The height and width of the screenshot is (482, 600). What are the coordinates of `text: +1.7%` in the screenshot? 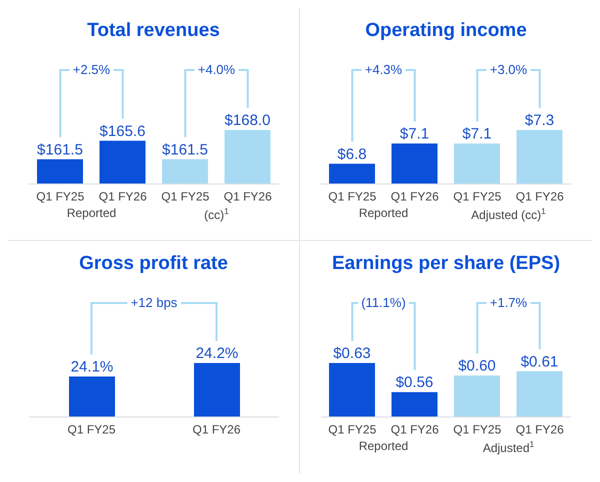 It's located at (509, 302).